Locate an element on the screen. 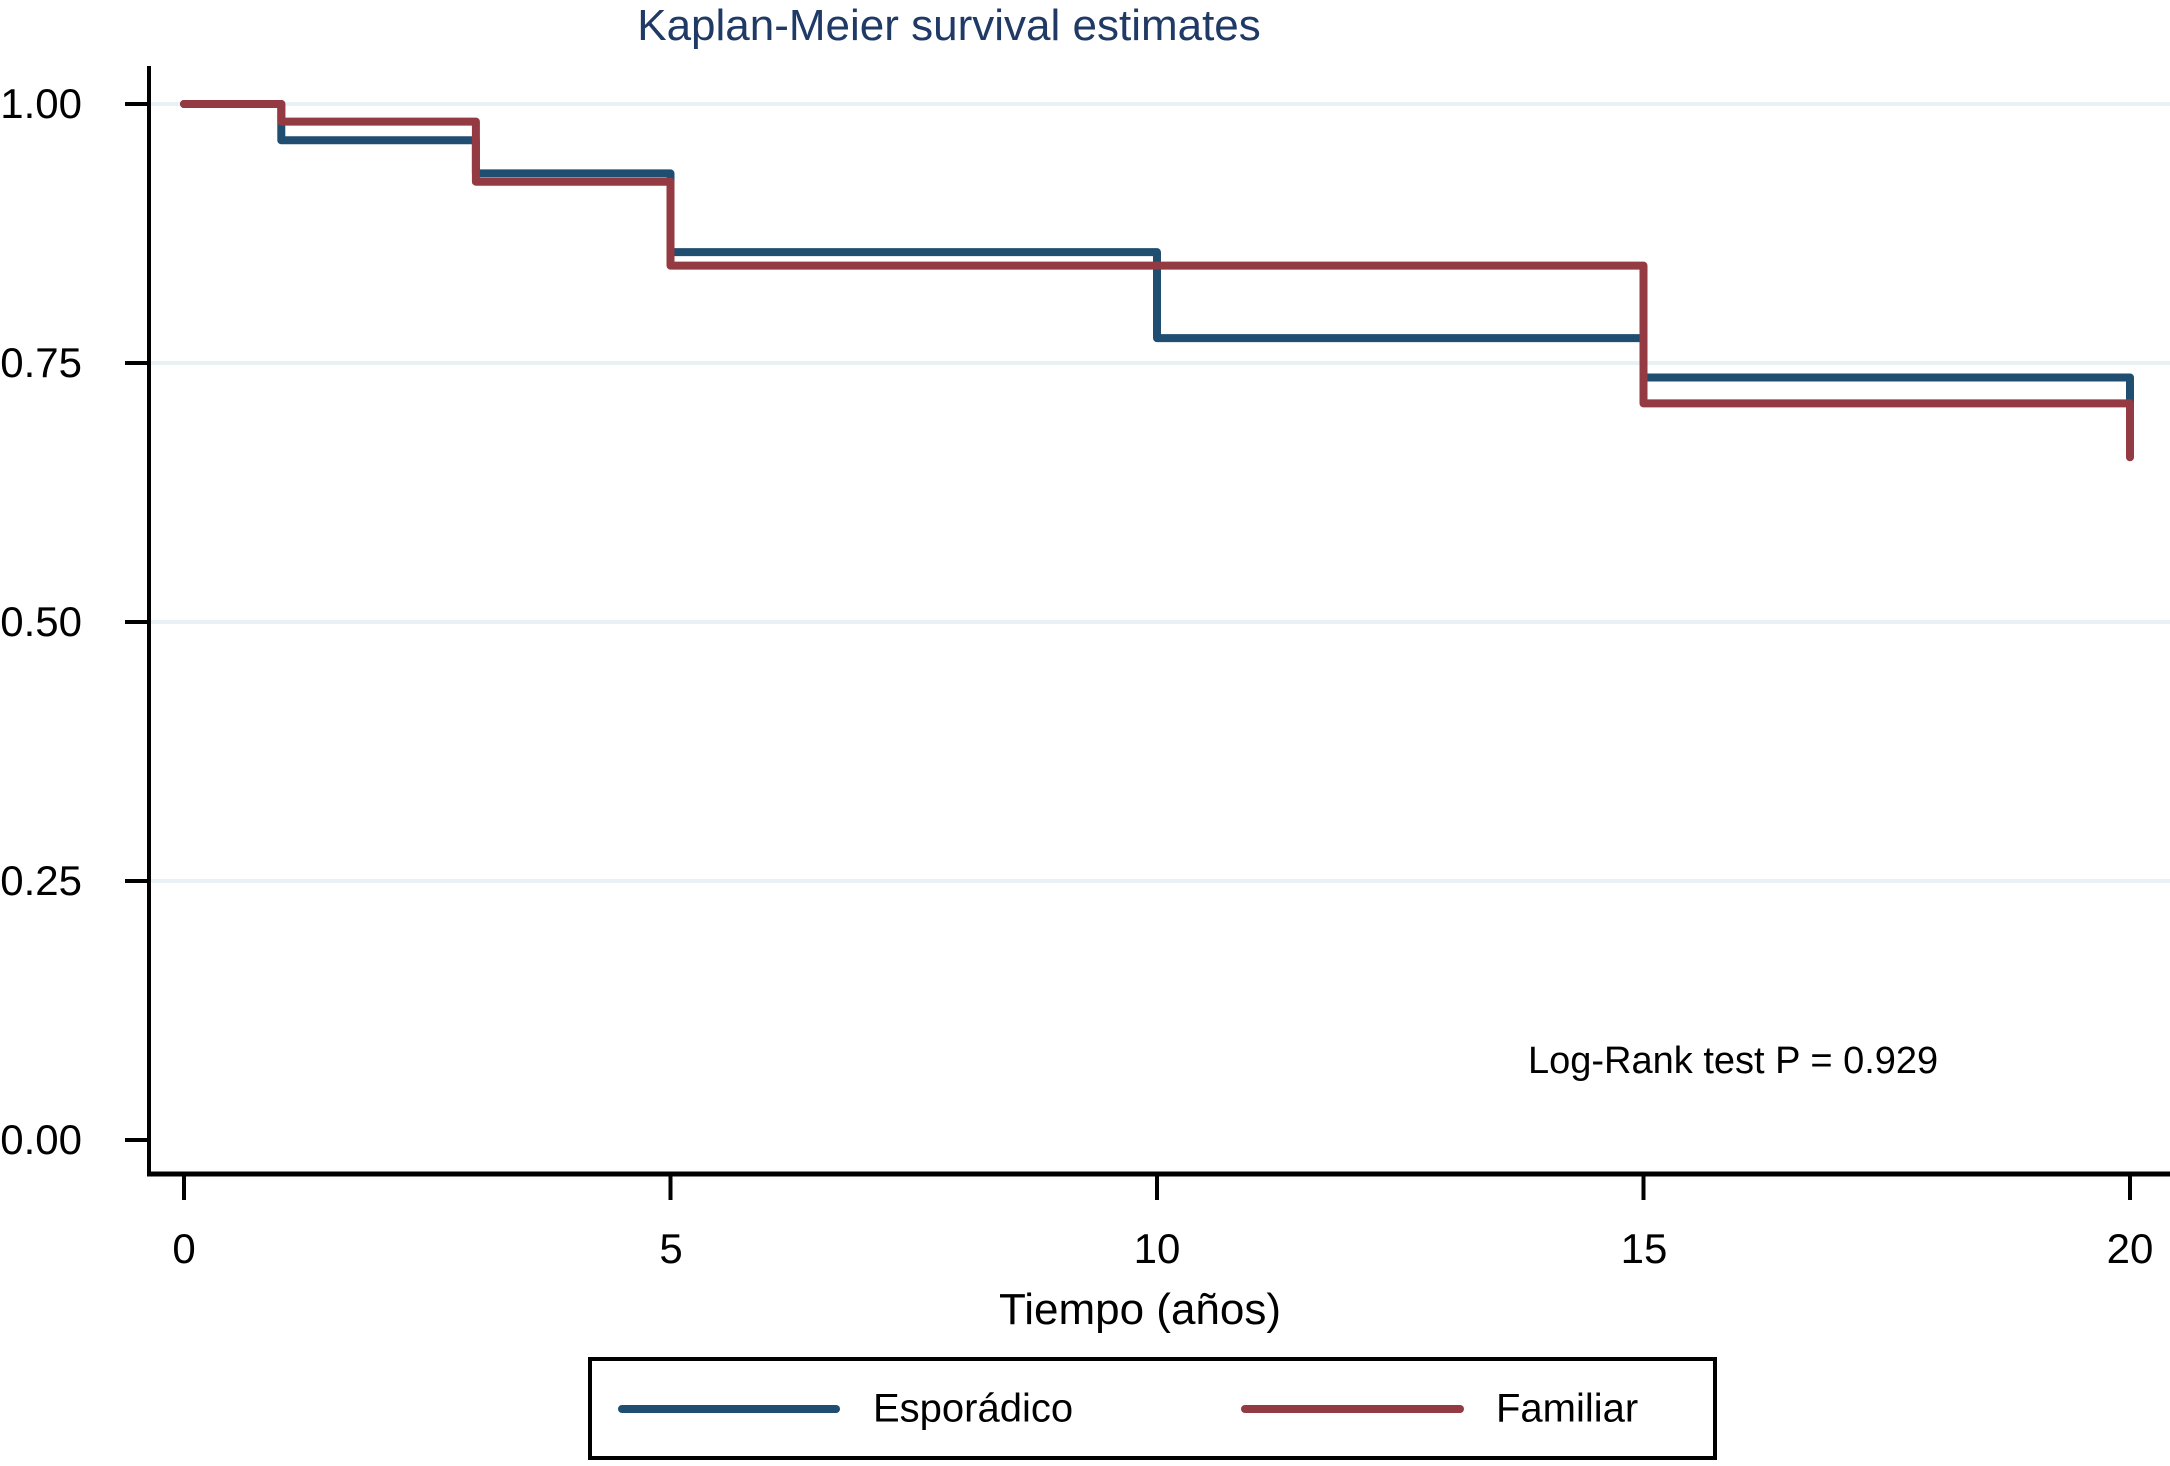 The width and height of the screenshot is (2170, 1466). y-tick-label-050: 0.50 is located at coordinates (41, 621).